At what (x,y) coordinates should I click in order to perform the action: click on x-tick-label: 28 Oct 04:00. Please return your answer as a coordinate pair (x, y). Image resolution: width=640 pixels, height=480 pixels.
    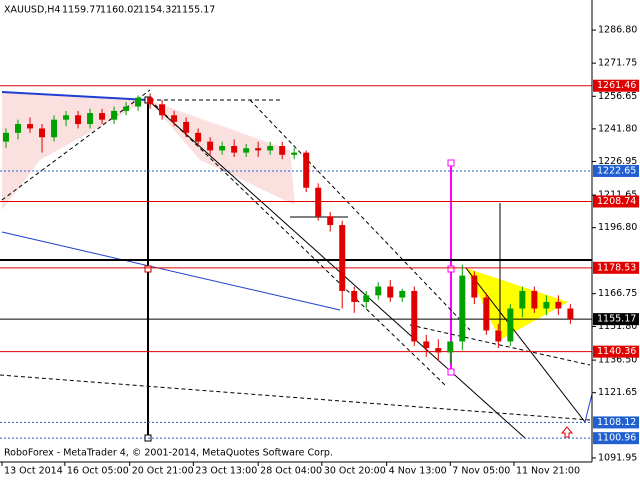
    Looking at the image, I should click on (291, 471).